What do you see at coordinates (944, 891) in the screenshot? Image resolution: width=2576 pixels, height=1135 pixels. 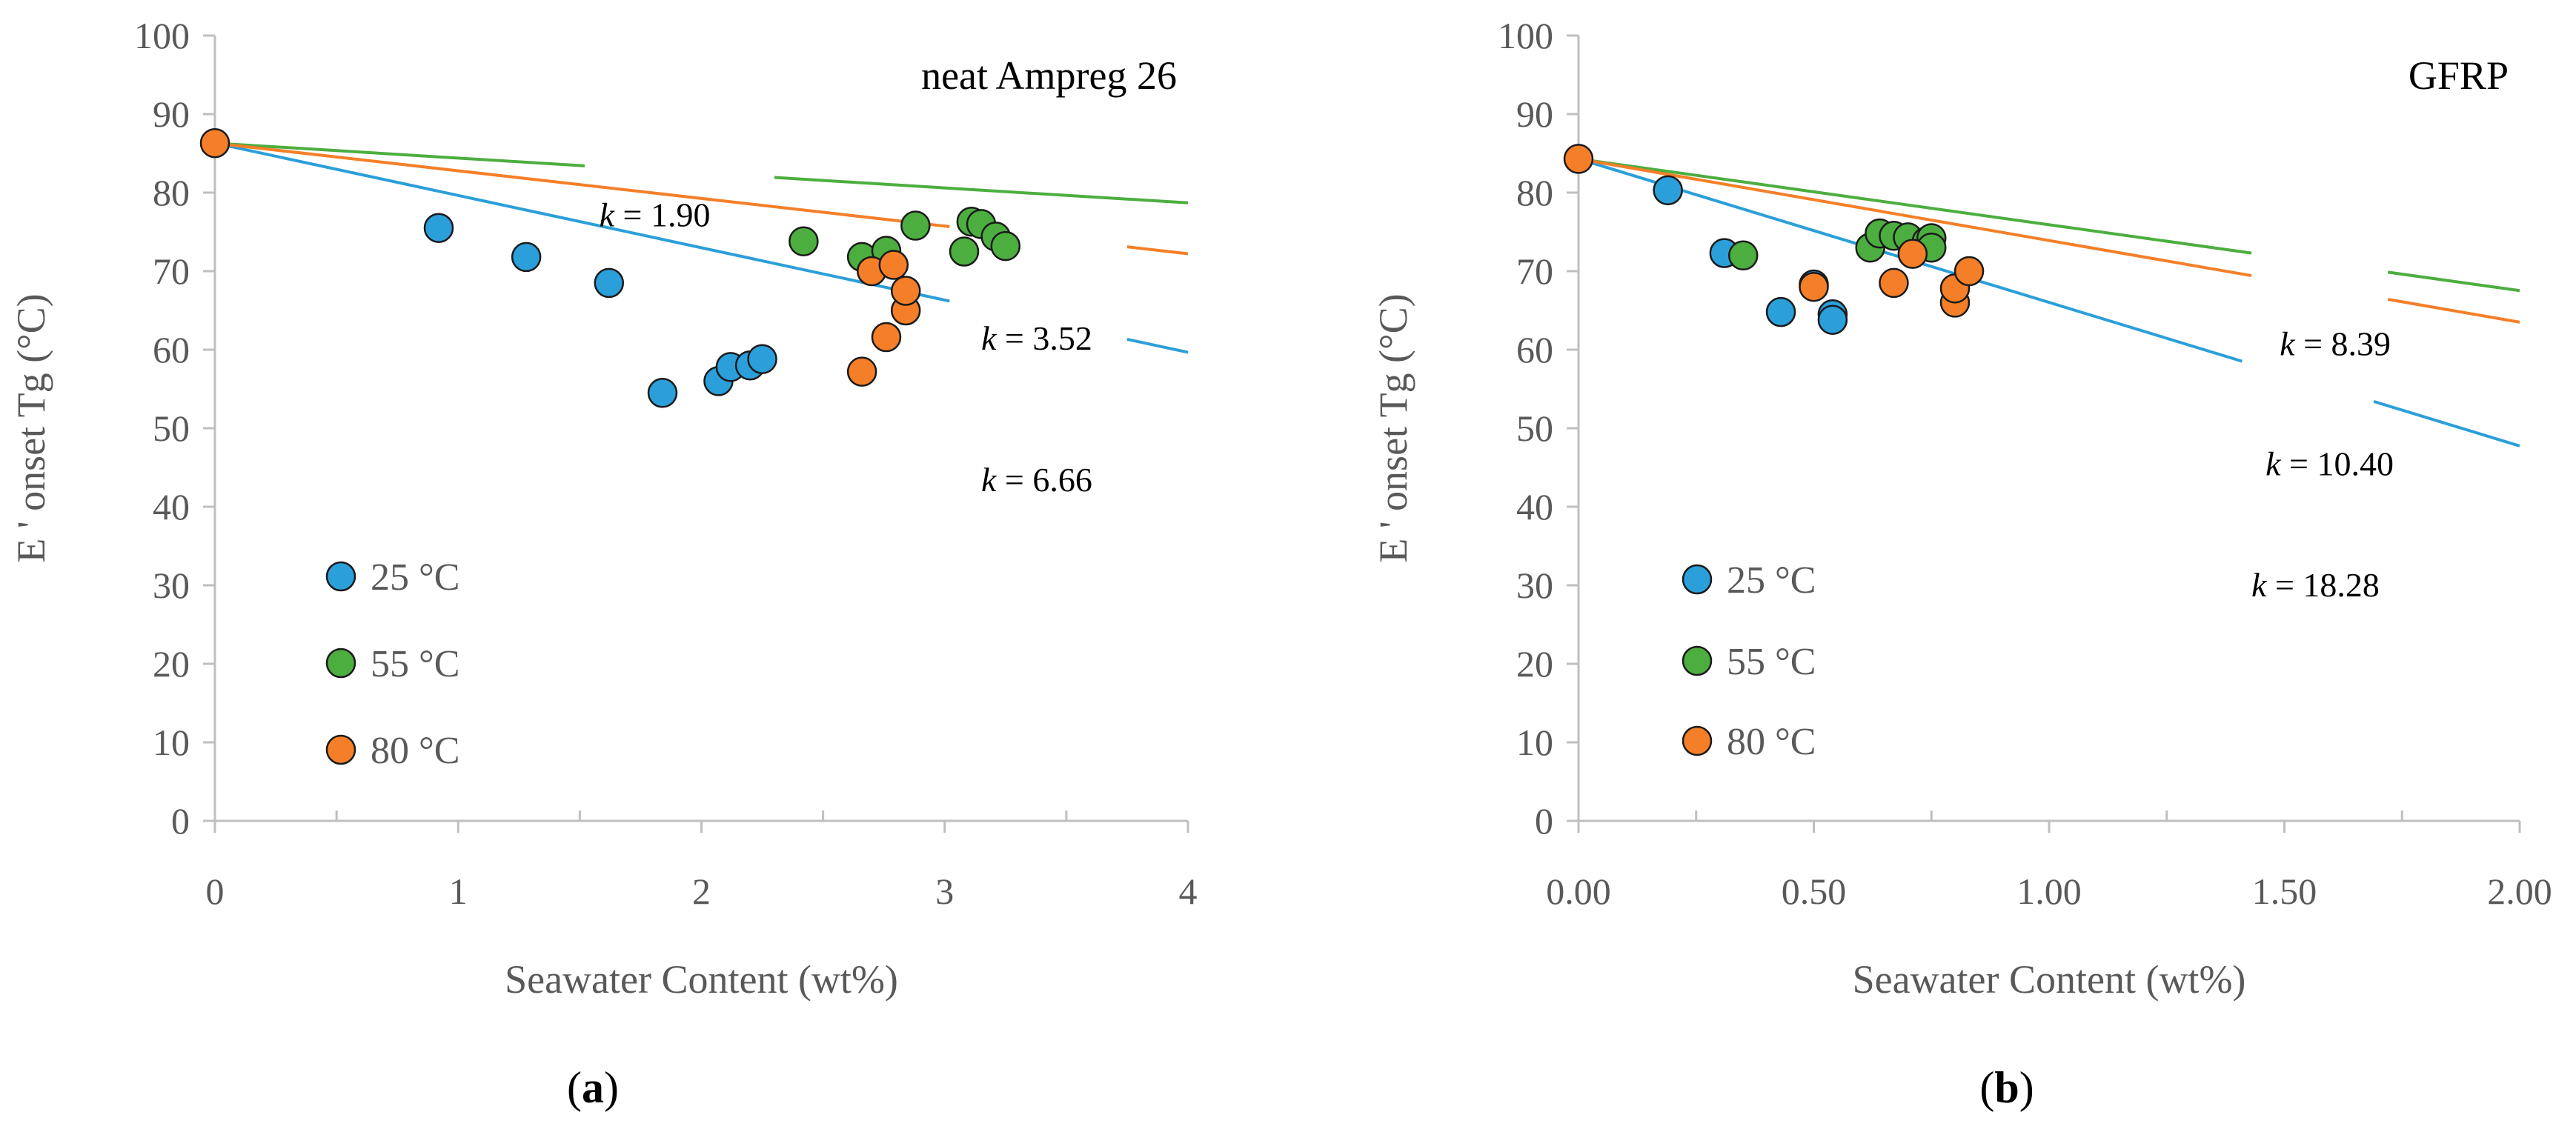 I see `x-tick-label: 3` at bounding box center [944, 891].